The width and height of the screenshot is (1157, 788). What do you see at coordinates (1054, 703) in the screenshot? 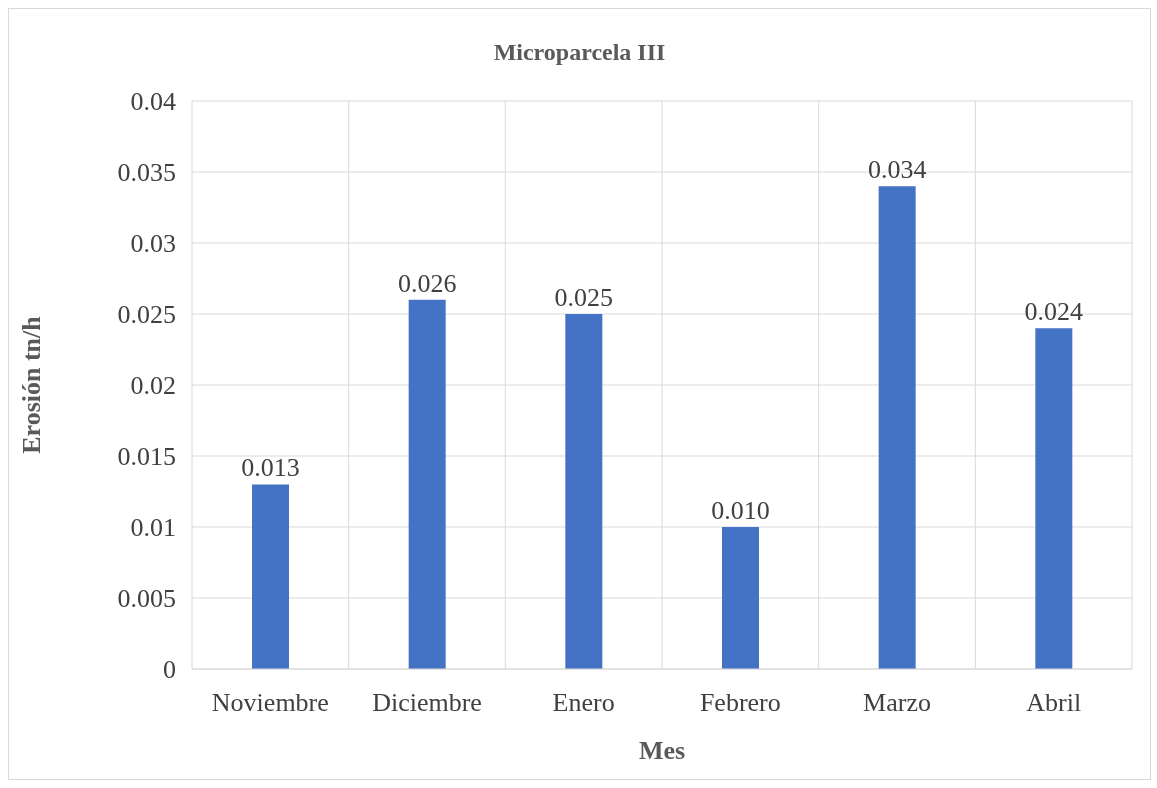
I see `x-tick-label: Abril` at bounding box center [1054, 703].